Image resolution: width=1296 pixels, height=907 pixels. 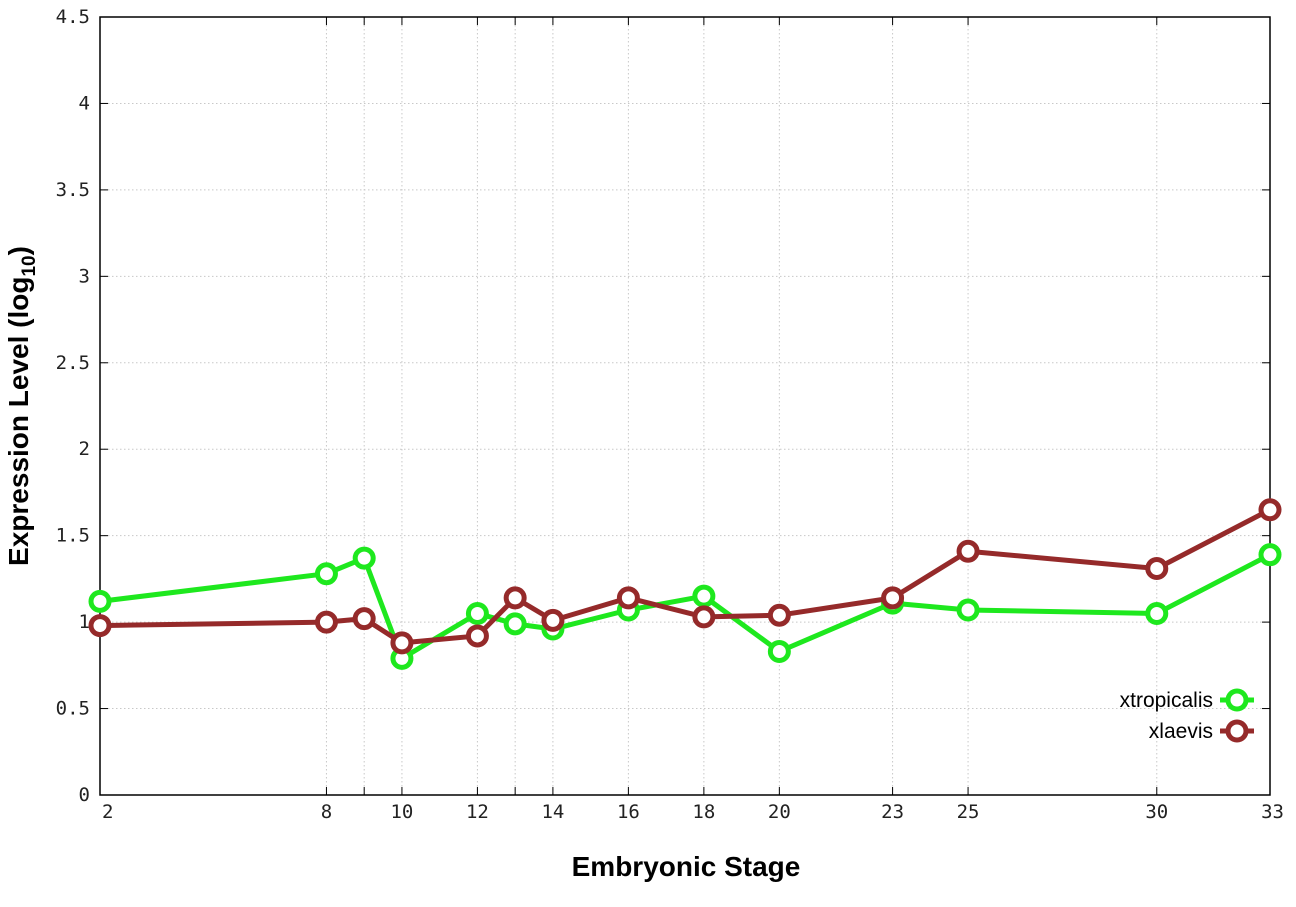 What do you see at coordinates (1272, 812) in the screenshot?
I see `x-tick-label: 33` at bounding box center [1272, 812].